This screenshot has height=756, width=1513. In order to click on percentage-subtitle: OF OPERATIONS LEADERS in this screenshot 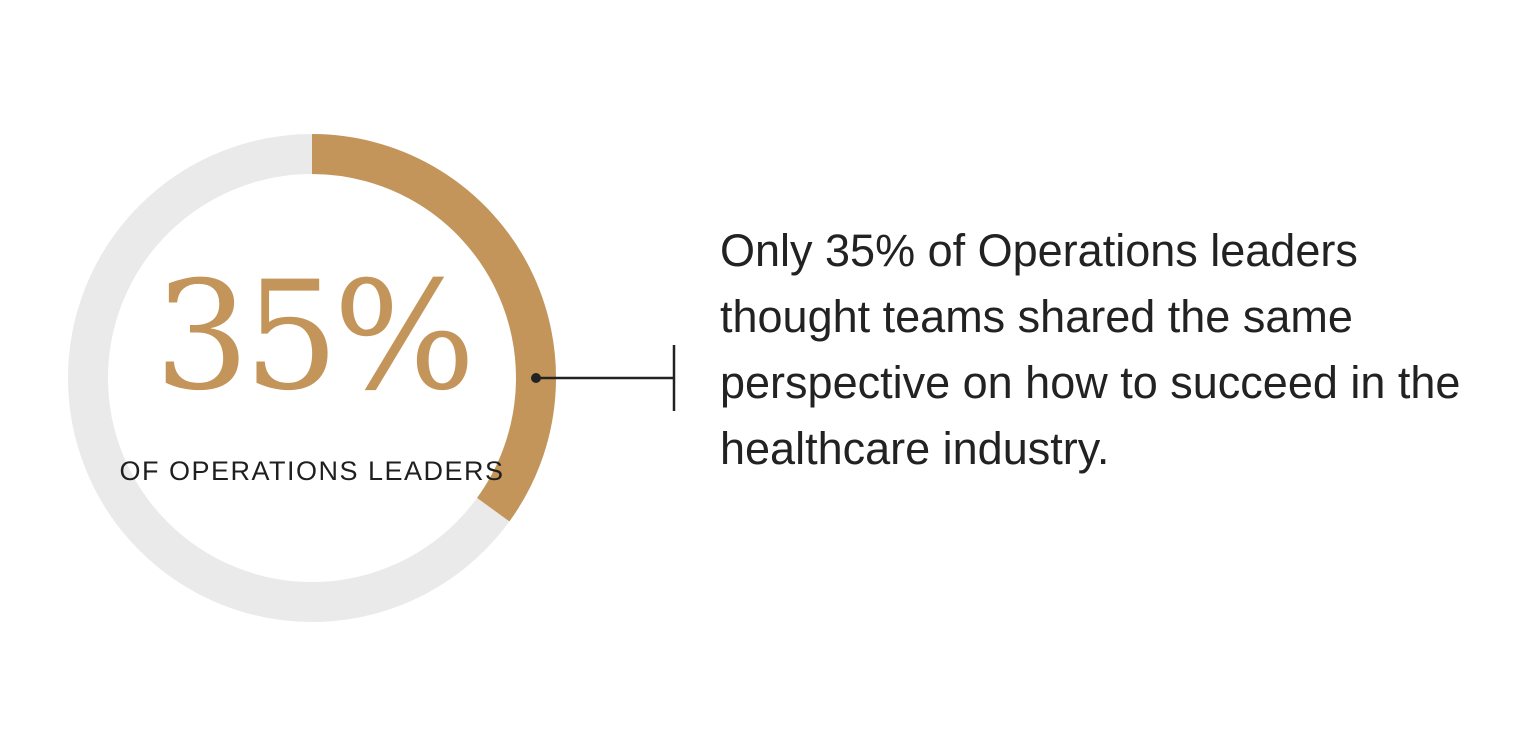, I will do `click(312, 471)`.